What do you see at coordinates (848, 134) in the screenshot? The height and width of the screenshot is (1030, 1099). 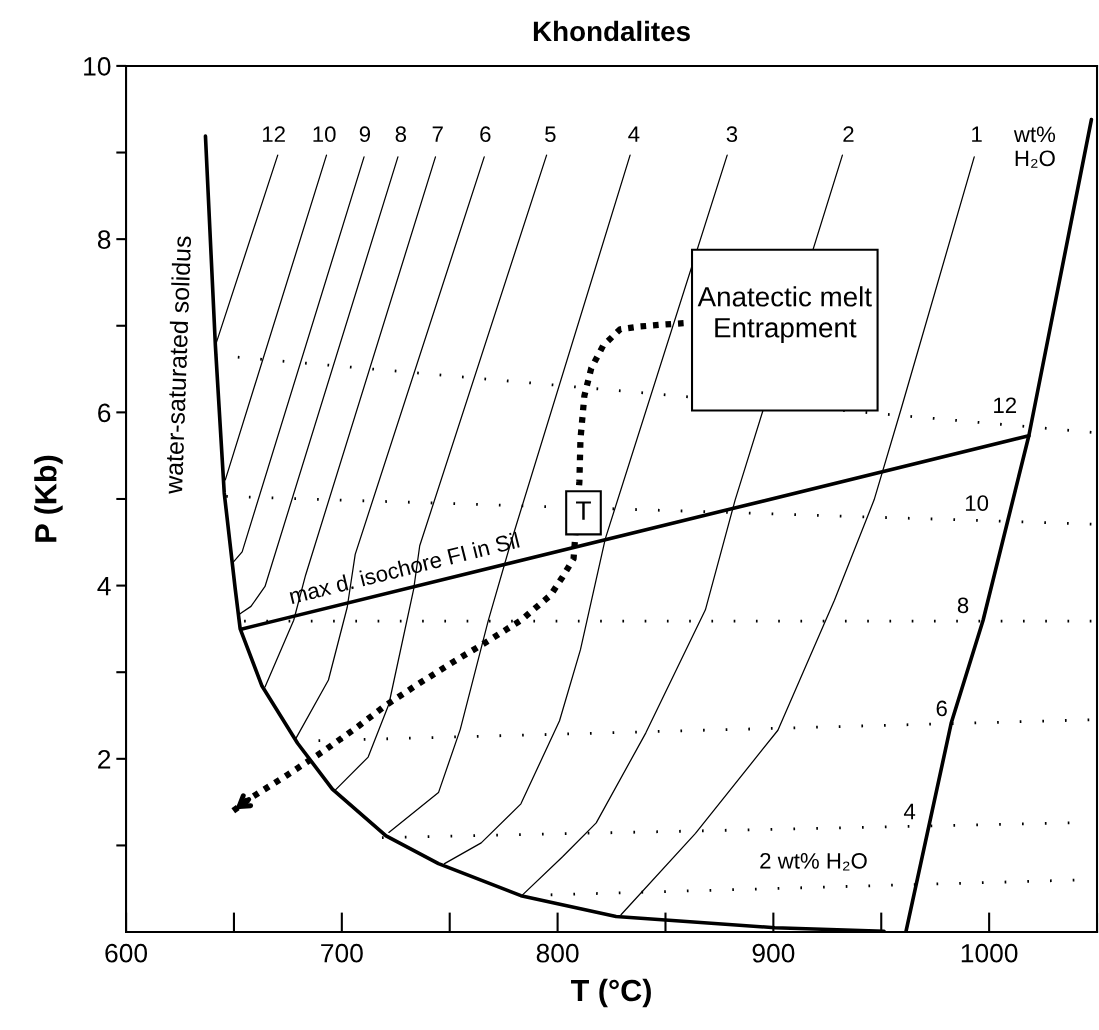 I see `annotation: 2` at bounding box center [848, 134].